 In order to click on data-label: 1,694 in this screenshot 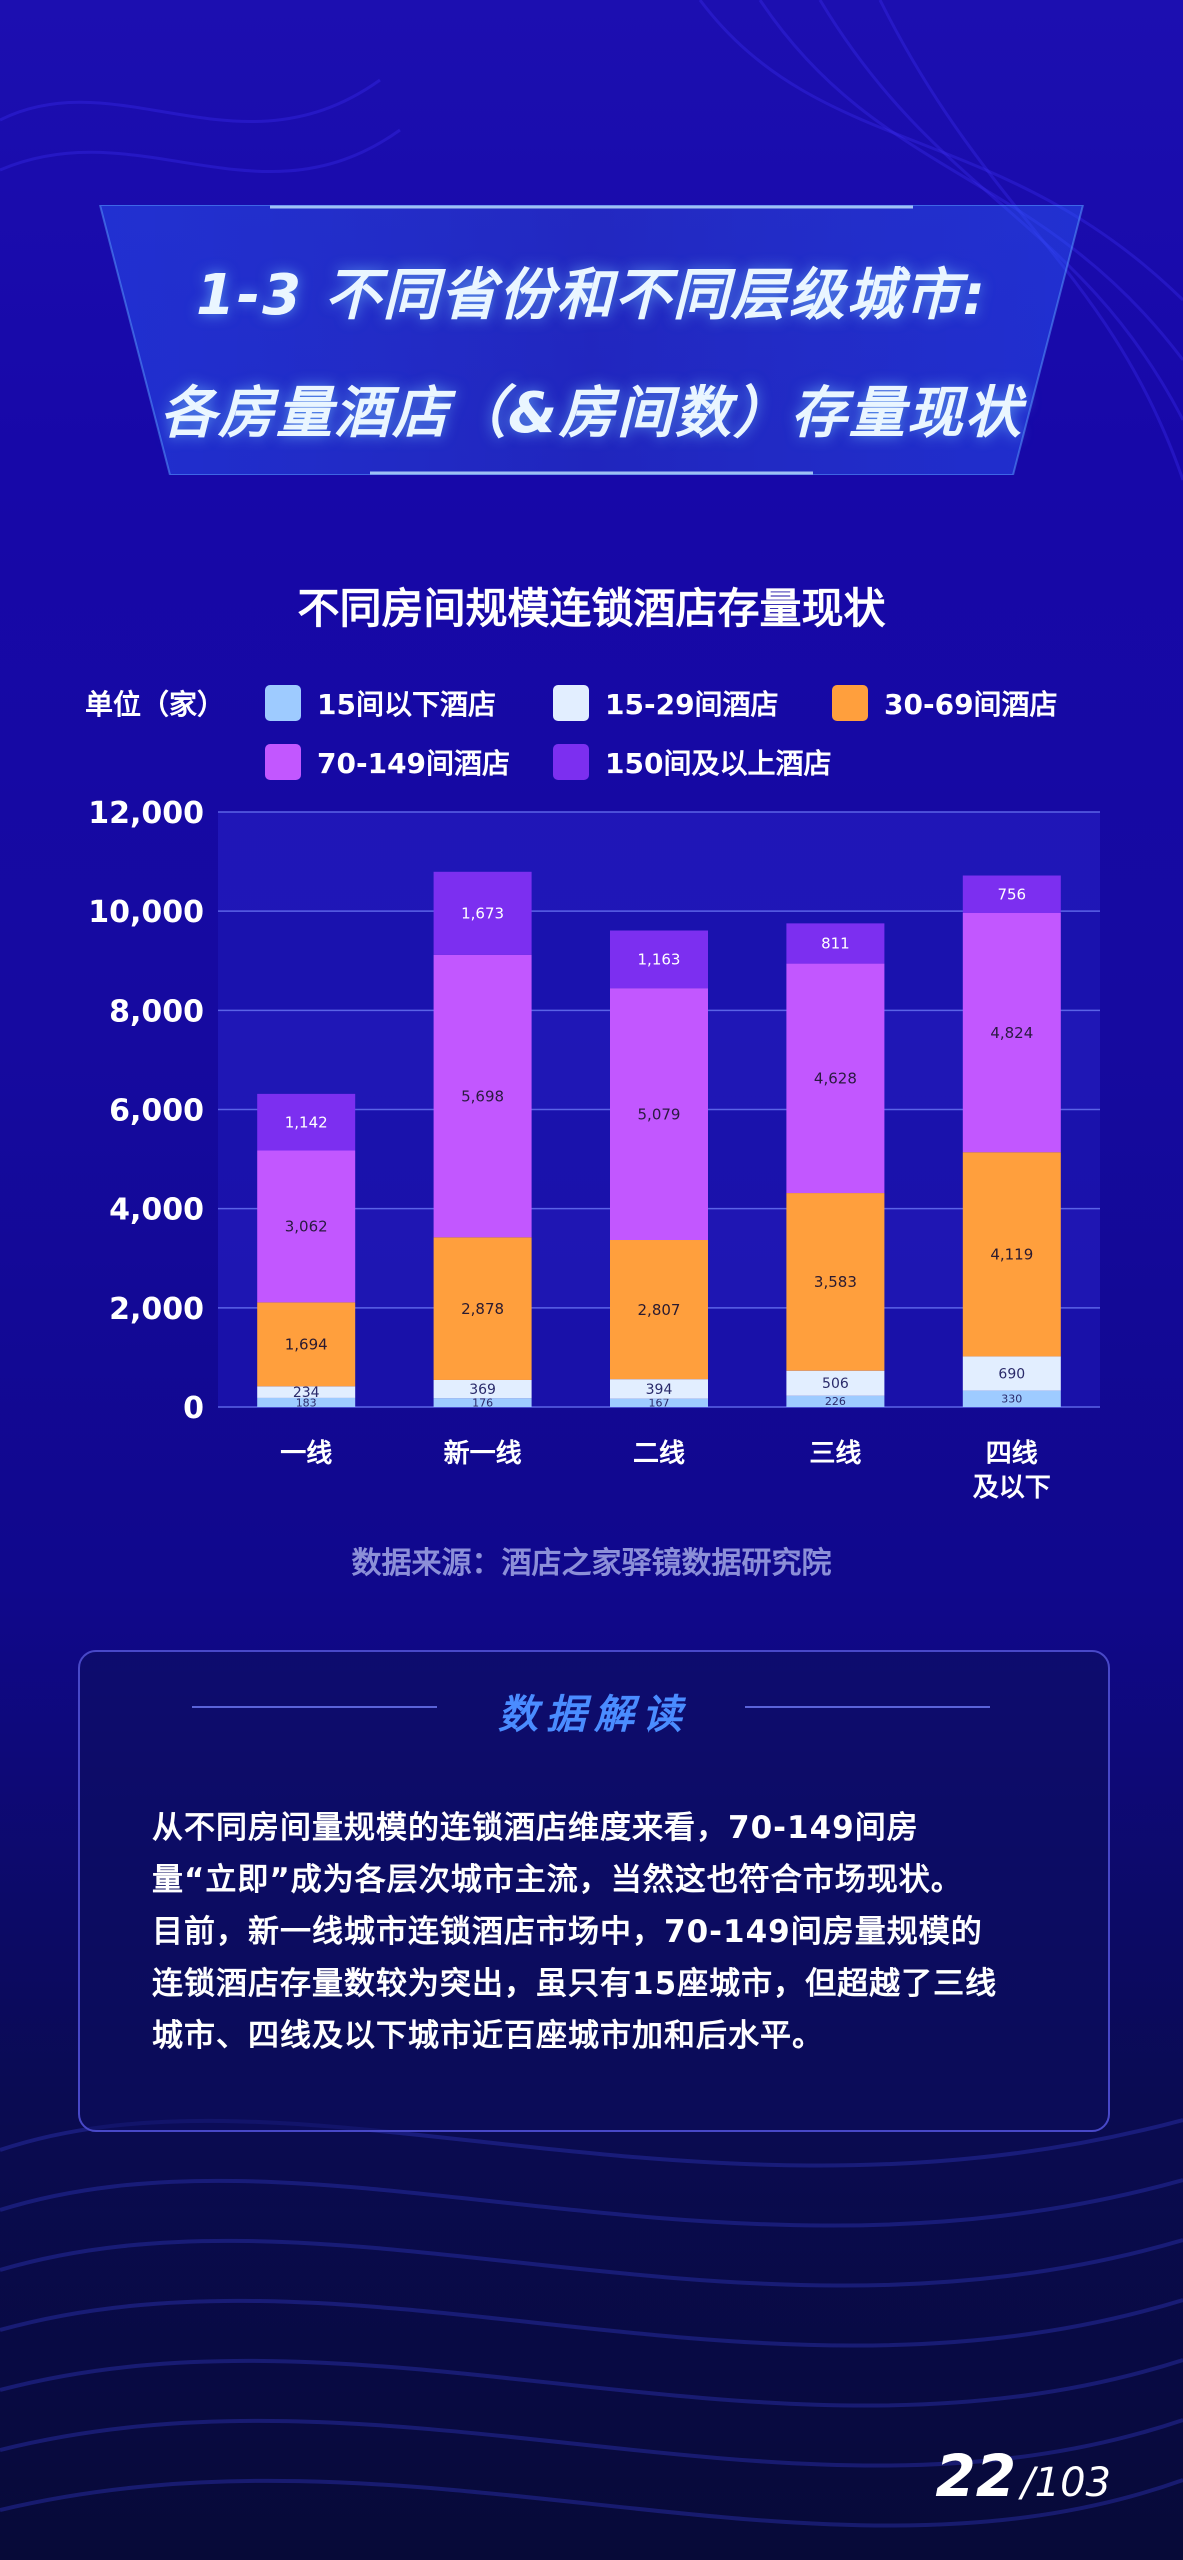, I will do `click(306, 1345)`.